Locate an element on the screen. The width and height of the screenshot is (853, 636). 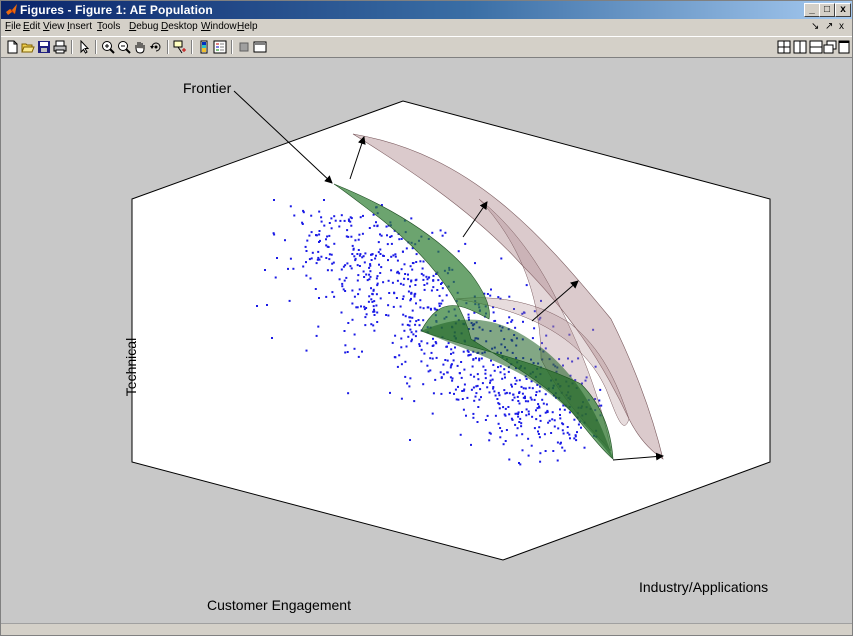
maximize-icon is located at coordinates (844, 47).